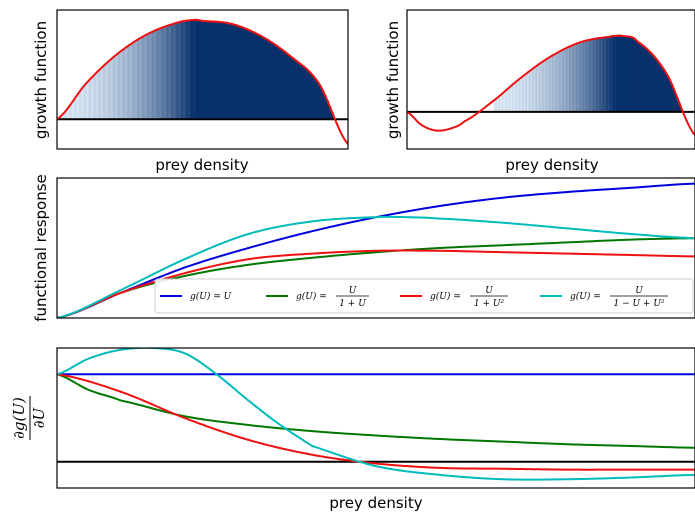 This screenshot has width=695, height=512. I want to click on legend-label-4: g(U) =, so click(585, 296).